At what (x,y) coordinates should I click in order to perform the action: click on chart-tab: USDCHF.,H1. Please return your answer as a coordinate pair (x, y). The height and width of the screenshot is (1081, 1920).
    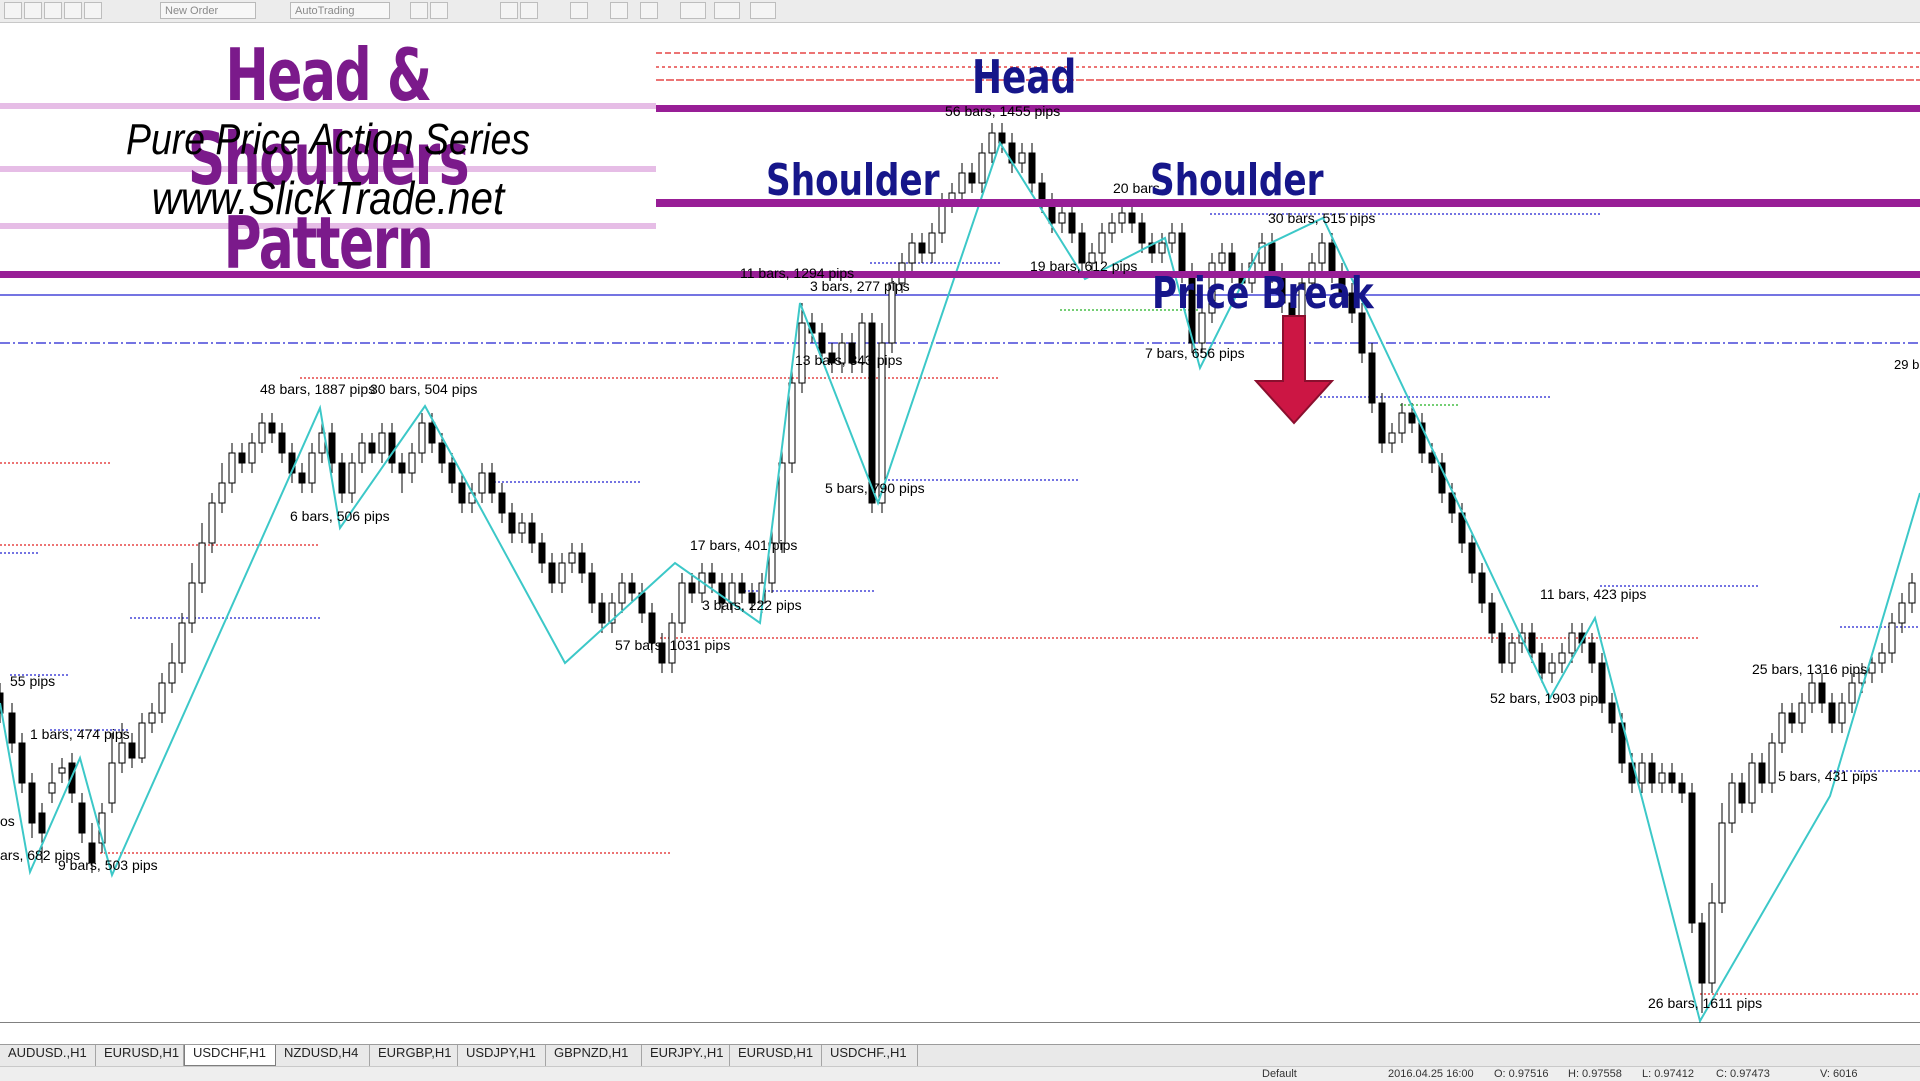
    Looking at the image, I should click on (870, 1055).